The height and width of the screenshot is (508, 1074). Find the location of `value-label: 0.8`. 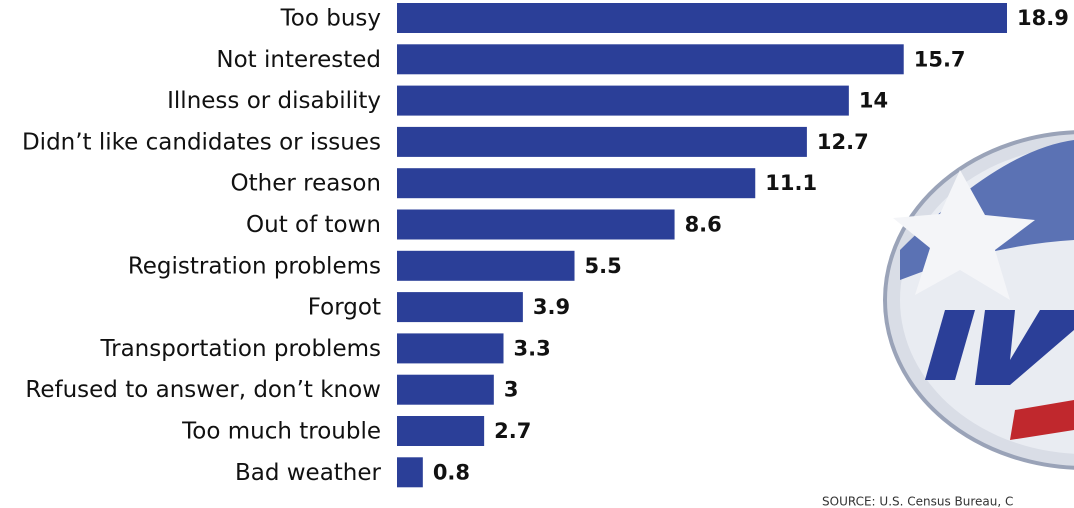

value-label: 0.8 is located at coordinates (451, 472).